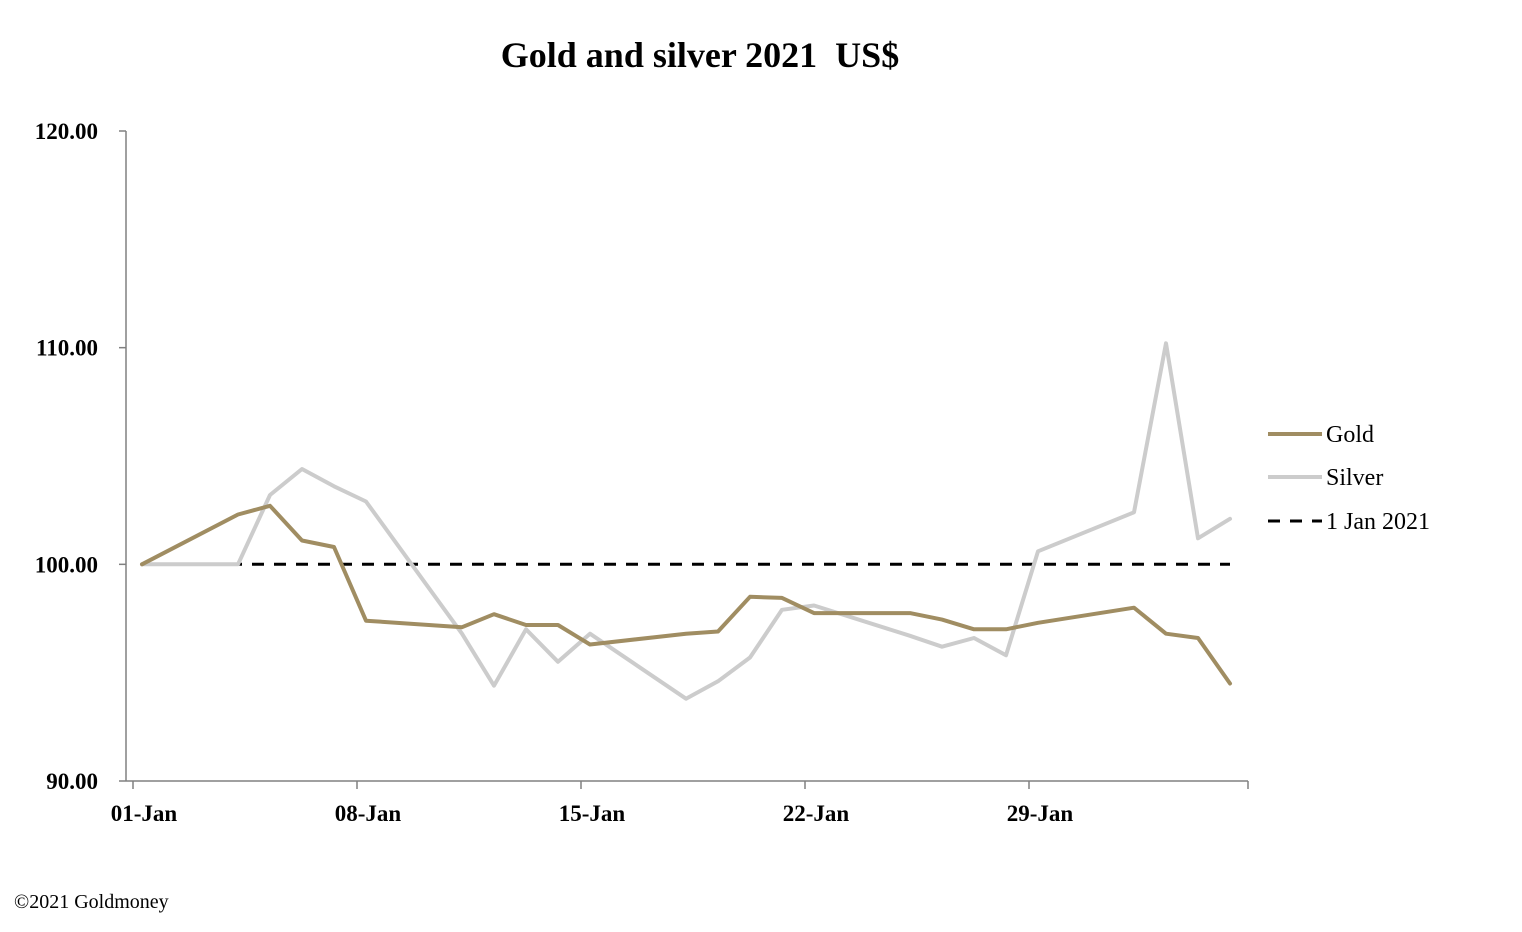 The width and height of the screenshot is (1522, 932). What do you see at coordinates (816, 813) in the screenshot?
I see `x-tick-label: 22-Jan` at bounding box center [816, 813].